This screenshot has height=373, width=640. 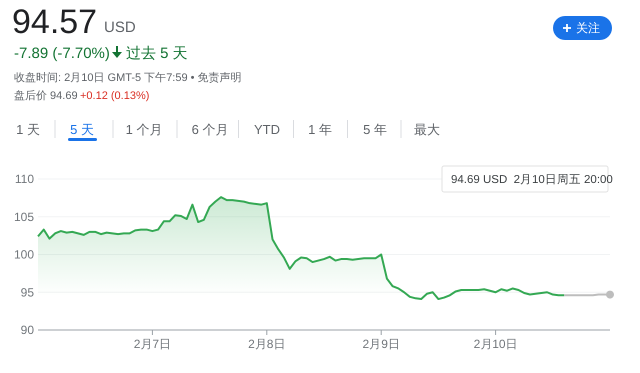 I want to click on text: 6 个月, so click(x=210, y=129).